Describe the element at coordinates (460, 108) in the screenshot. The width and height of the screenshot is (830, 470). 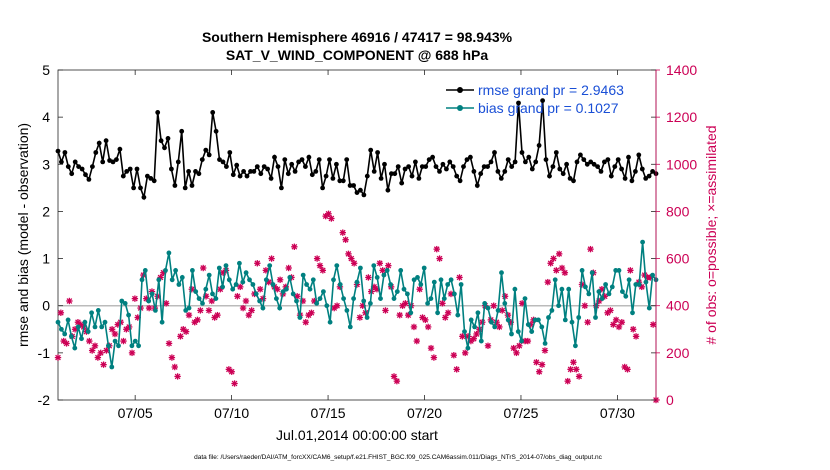
I see `legend-bias-marker` at that location.